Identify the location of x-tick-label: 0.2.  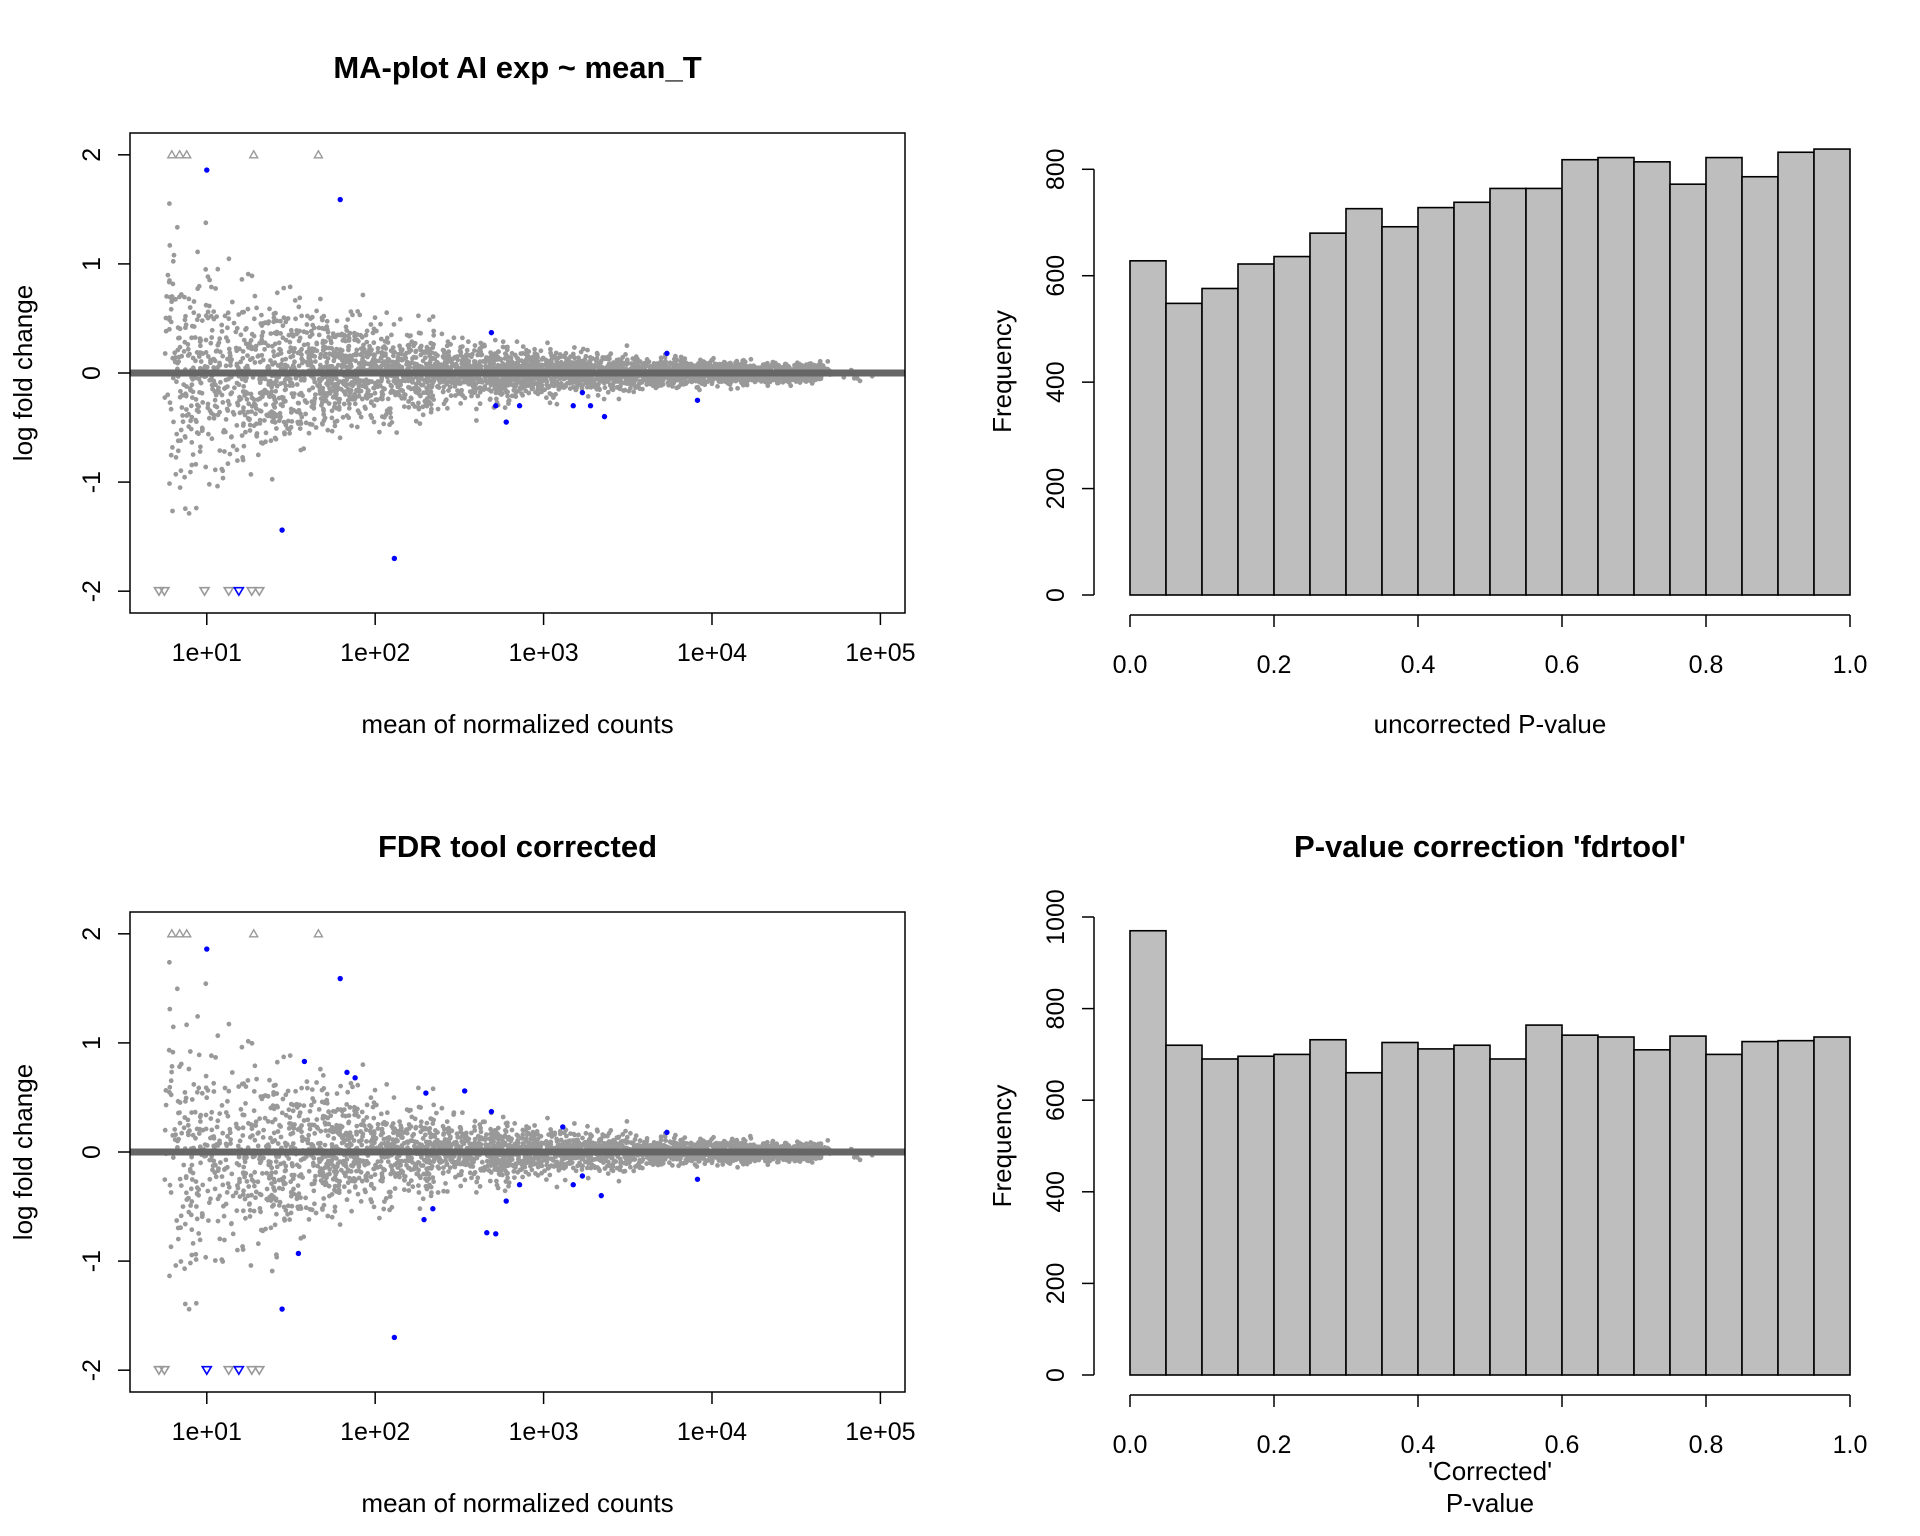
(1274, 1445).